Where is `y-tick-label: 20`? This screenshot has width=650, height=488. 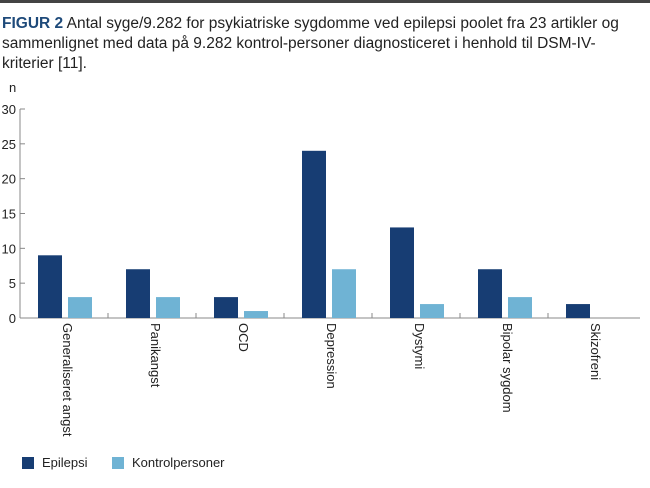
y-tick-label: 20 is located at coordinates (9, 179).